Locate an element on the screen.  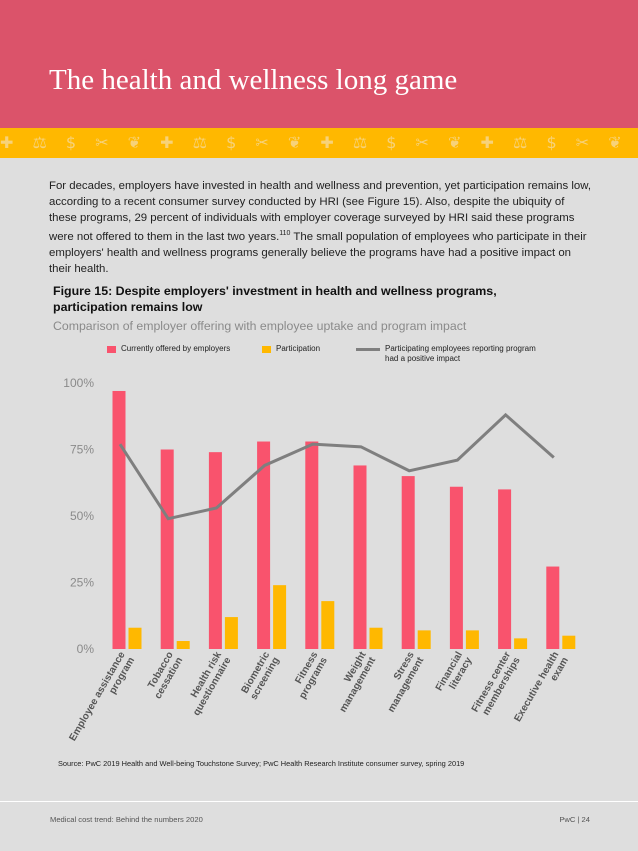
y-tick-label-0: 0% is located at coordinates (86, 649).